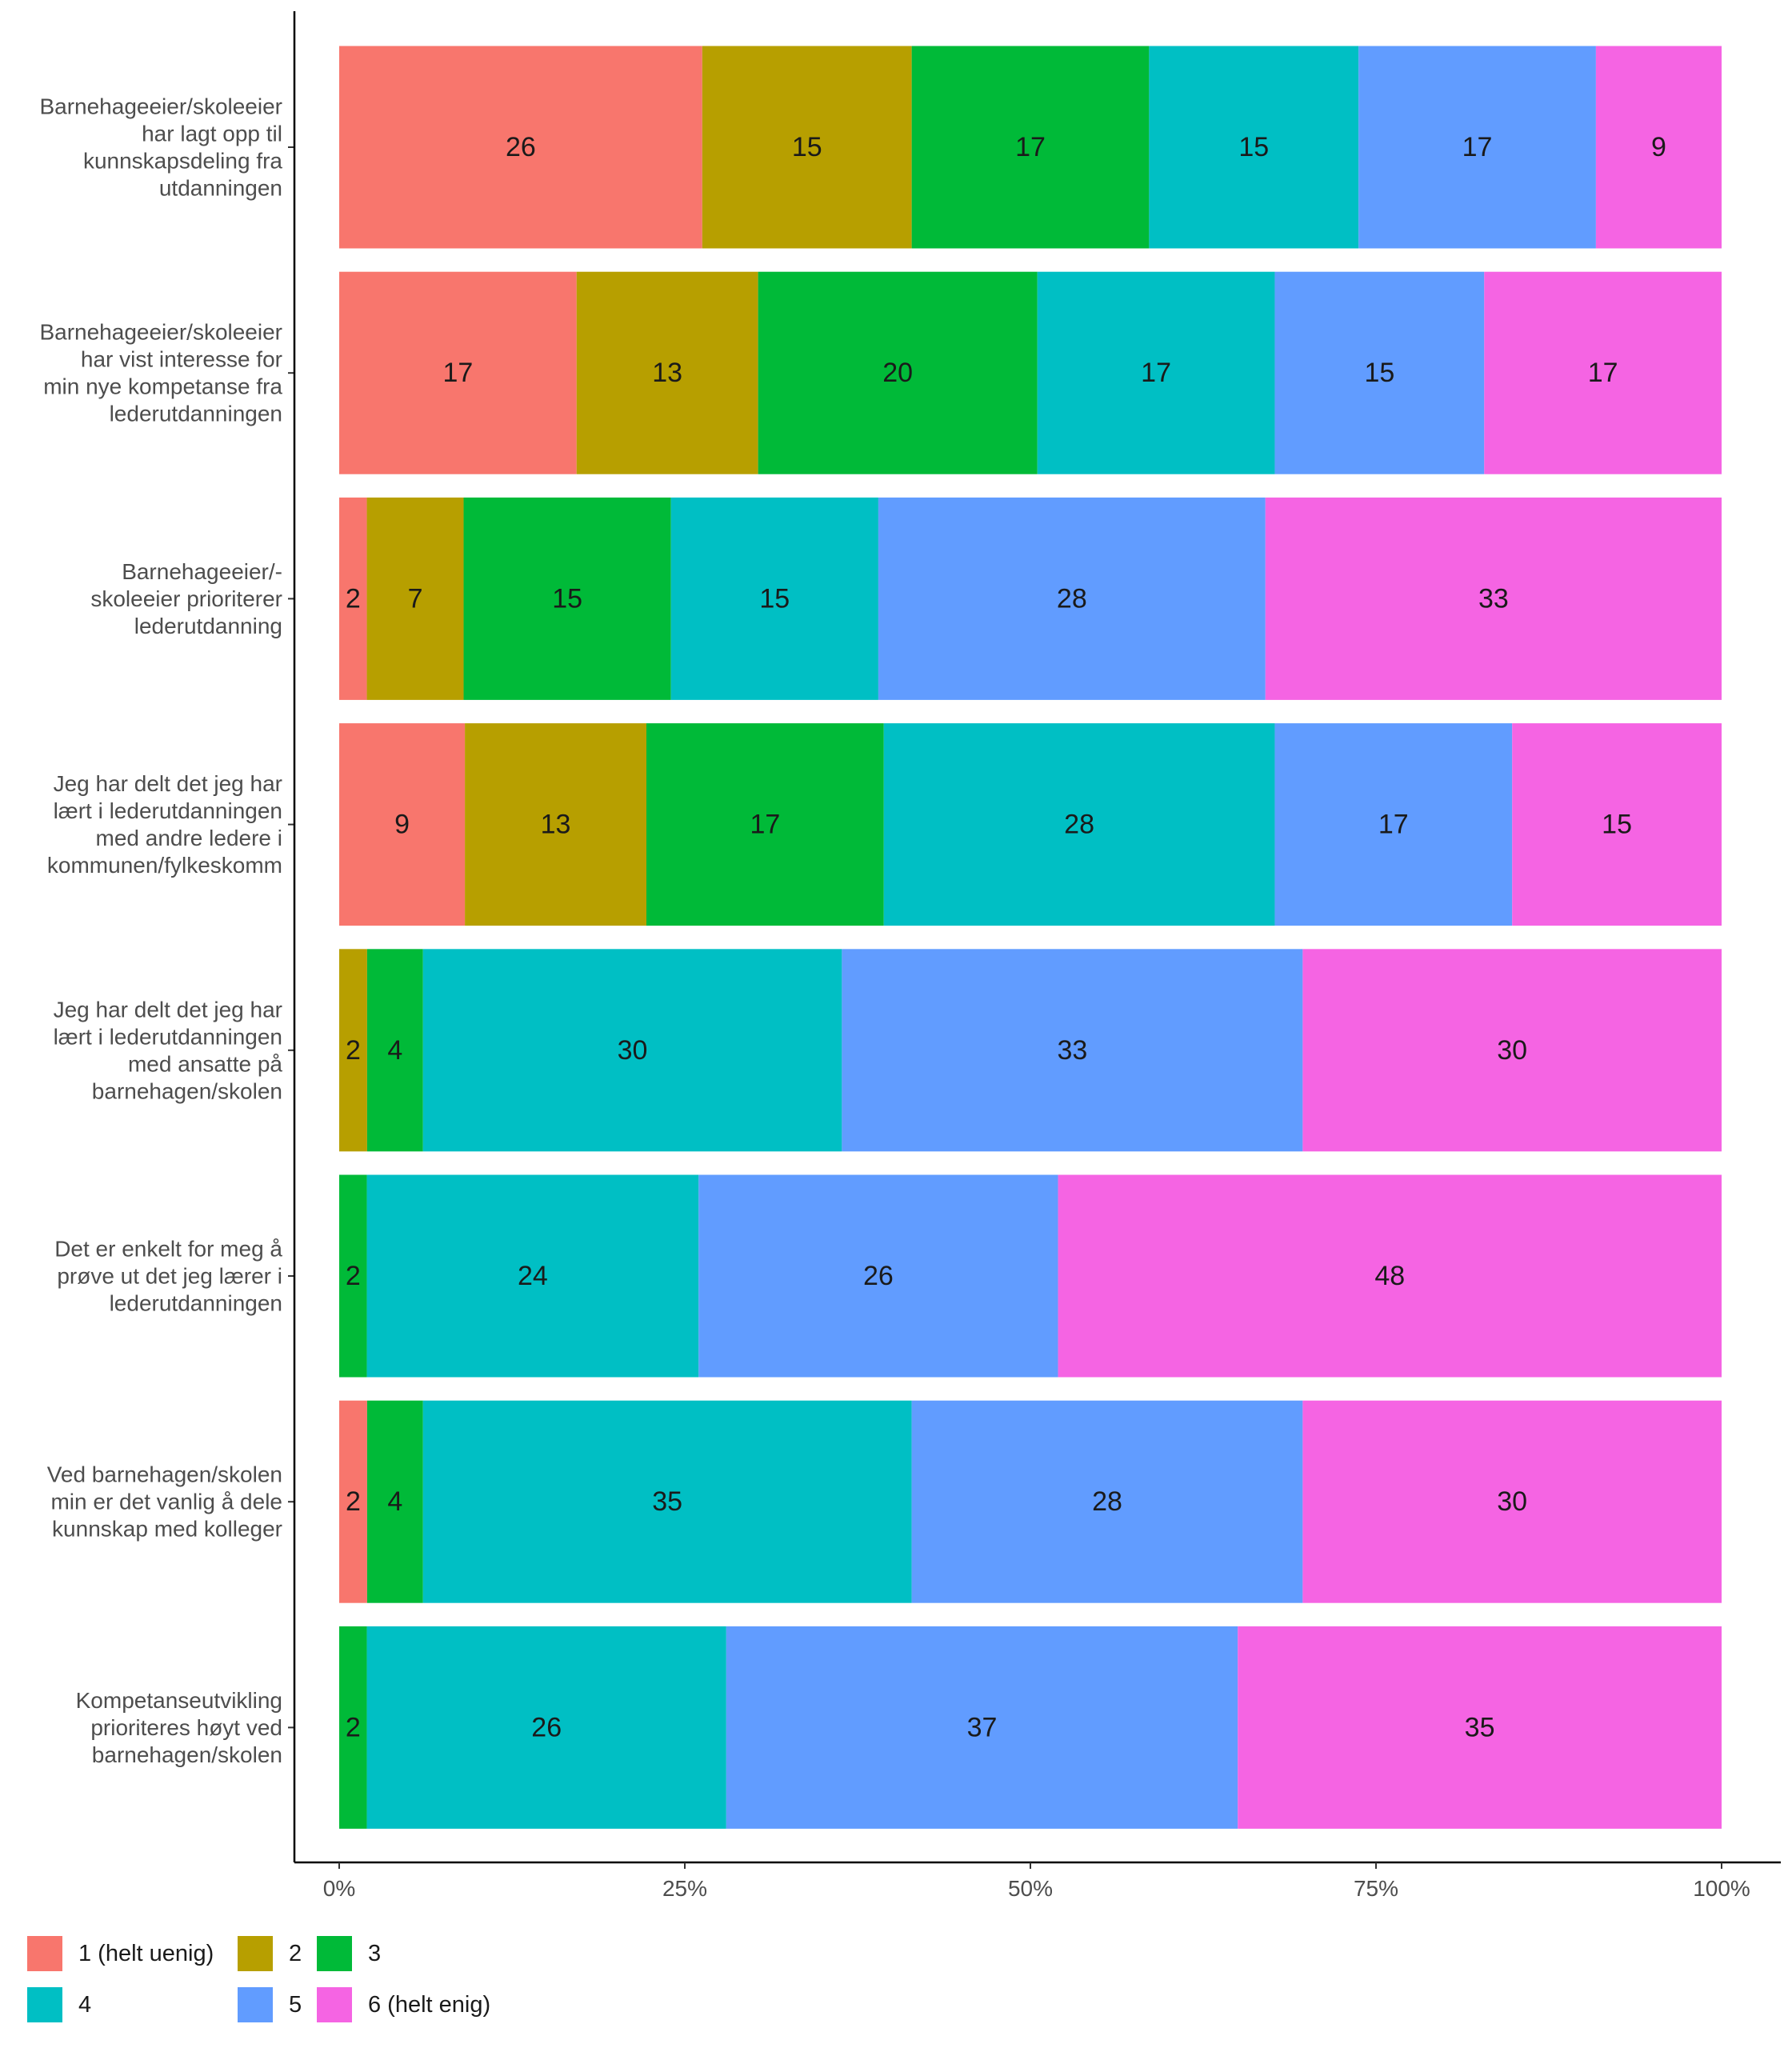 The height and width of the screenshot is (2048, 1792). Describe the element at coordinates (295, 1953) in the screenshot. I see `legend-label: 2` at that location.